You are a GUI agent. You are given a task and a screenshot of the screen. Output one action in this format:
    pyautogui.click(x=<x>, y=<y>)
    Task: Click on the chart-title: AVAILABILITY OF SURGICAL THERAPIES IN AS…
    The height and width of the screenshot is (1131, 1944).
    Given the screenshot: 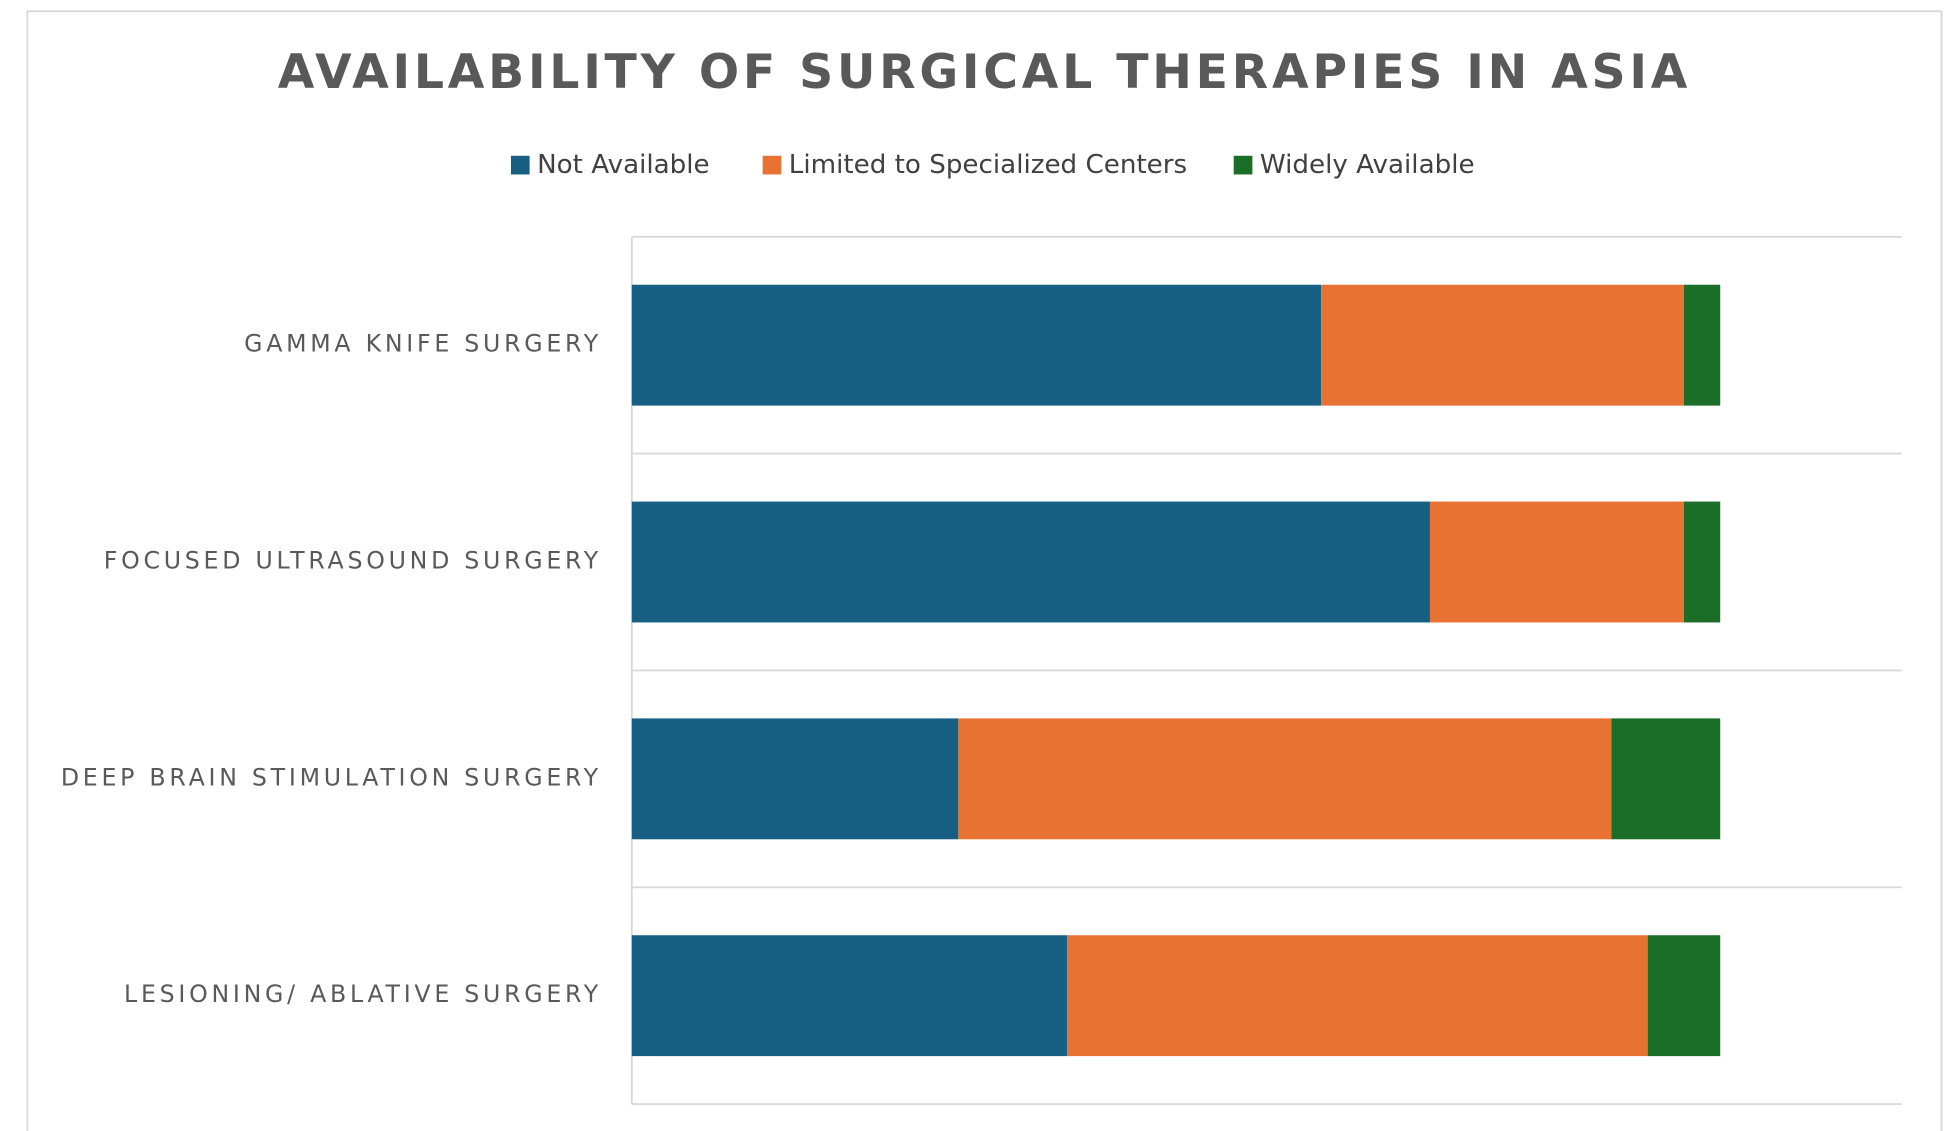 What is the action you would take?
    pyautogui.click(x=984, y=72)
    